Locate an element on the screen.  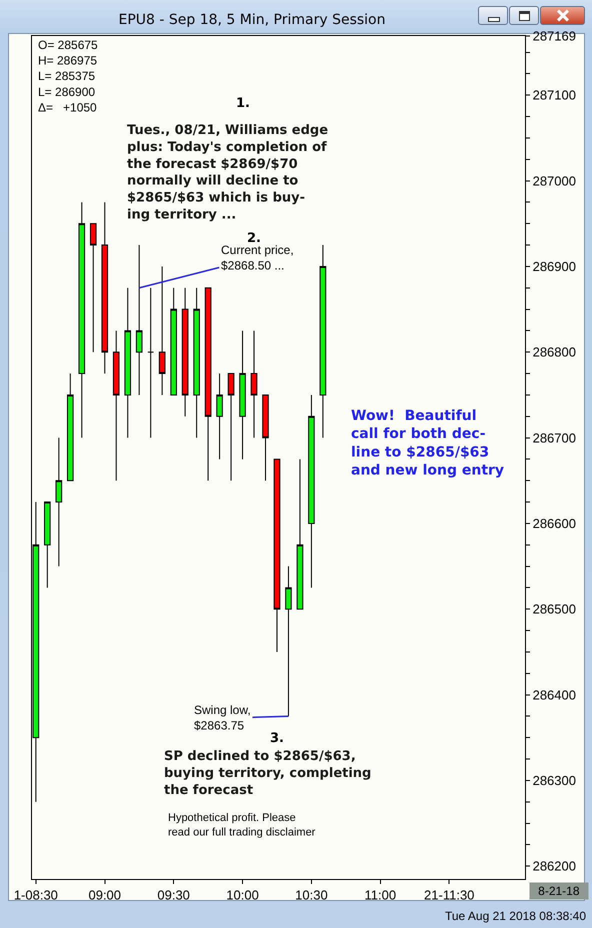
text: Tue Aug 21 2018 08:38:40 is located at coordinates (515, 916).